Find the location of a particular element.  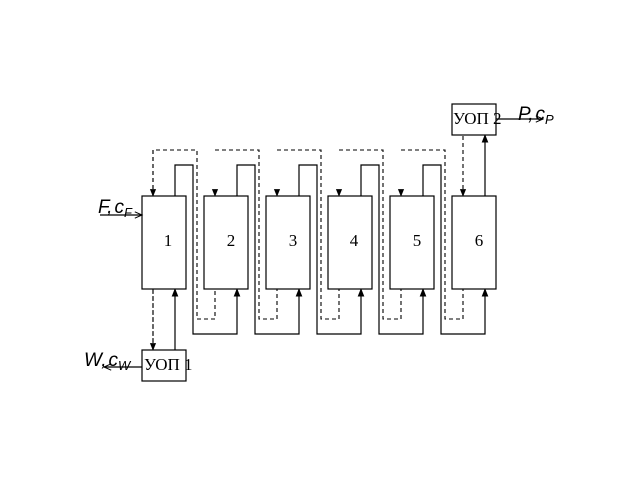

product-output: P, cP is located at coordinates (525, 115).